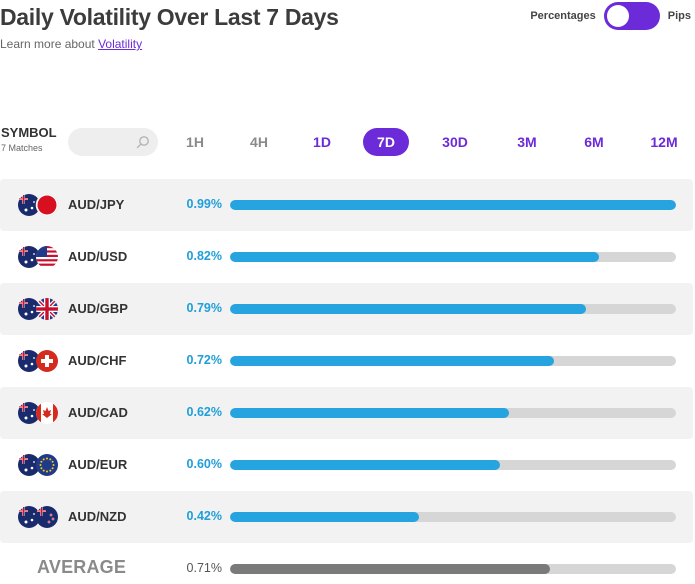 The width and height of the screenshot is (695, 584). I want to click on symbol-label: SYMBOL, so click(29, 132).